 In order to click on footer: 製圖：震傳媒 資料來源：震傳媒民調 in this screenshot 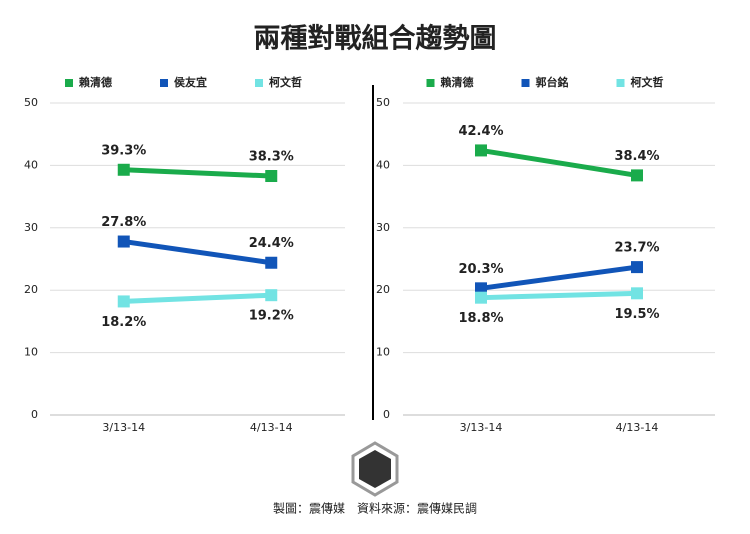, I will do `click(375, 509)`.